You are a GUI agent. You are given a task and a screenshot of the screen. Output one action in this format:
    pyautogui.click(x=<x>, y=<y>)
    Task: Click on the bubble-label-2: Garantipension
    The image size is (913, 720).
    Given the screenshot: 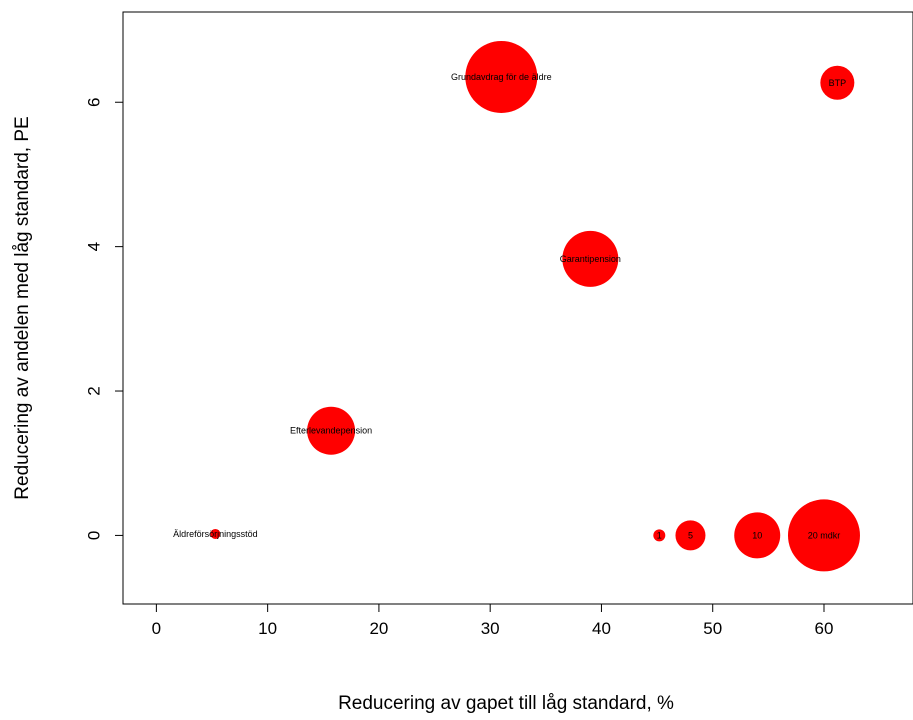 What is the action you would take?
    pyautogui.click(x=590, y=259)
    